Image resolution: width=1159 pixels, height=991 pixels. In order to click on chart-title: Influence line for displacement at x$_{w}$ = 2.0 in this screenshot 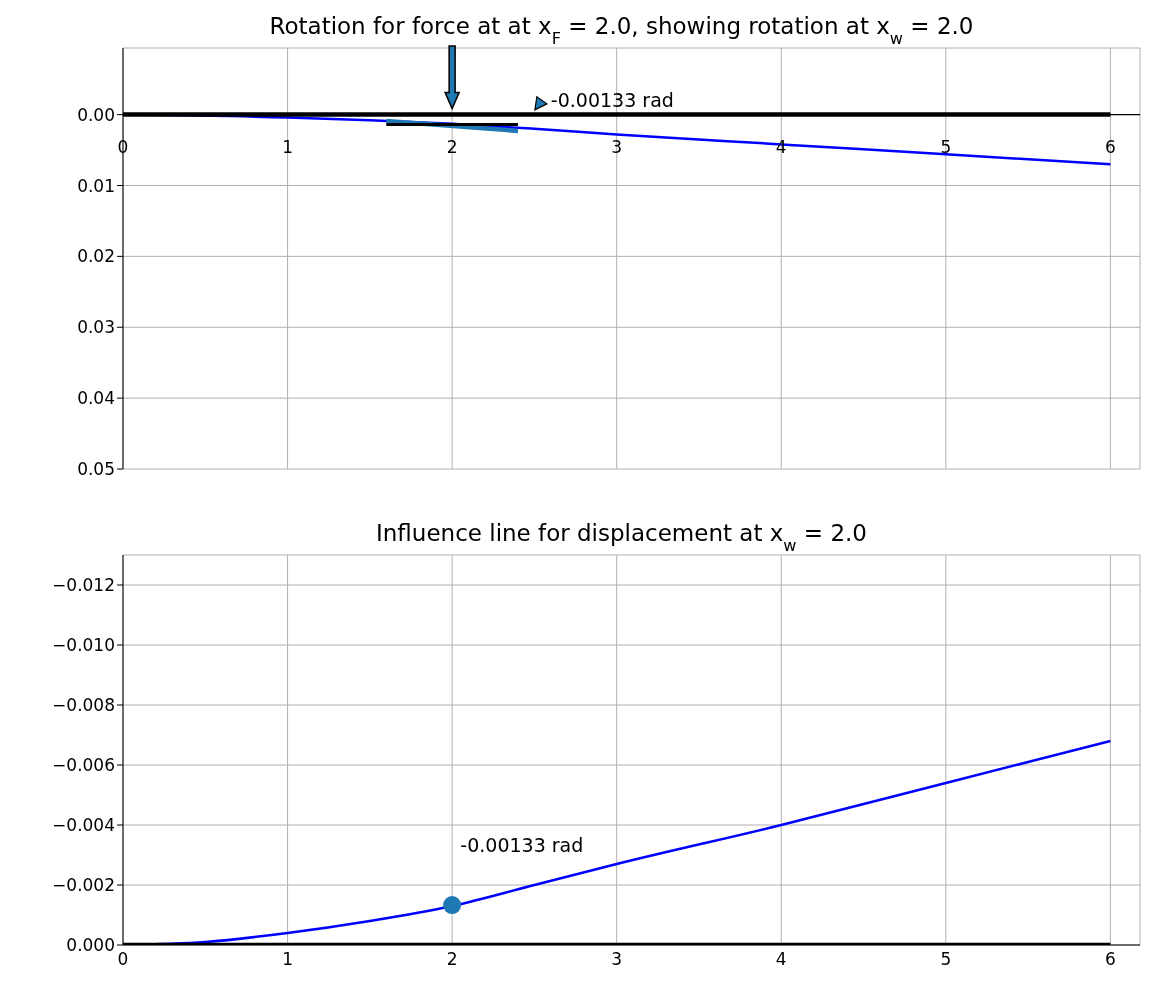, I will do `click(621, 537)`.